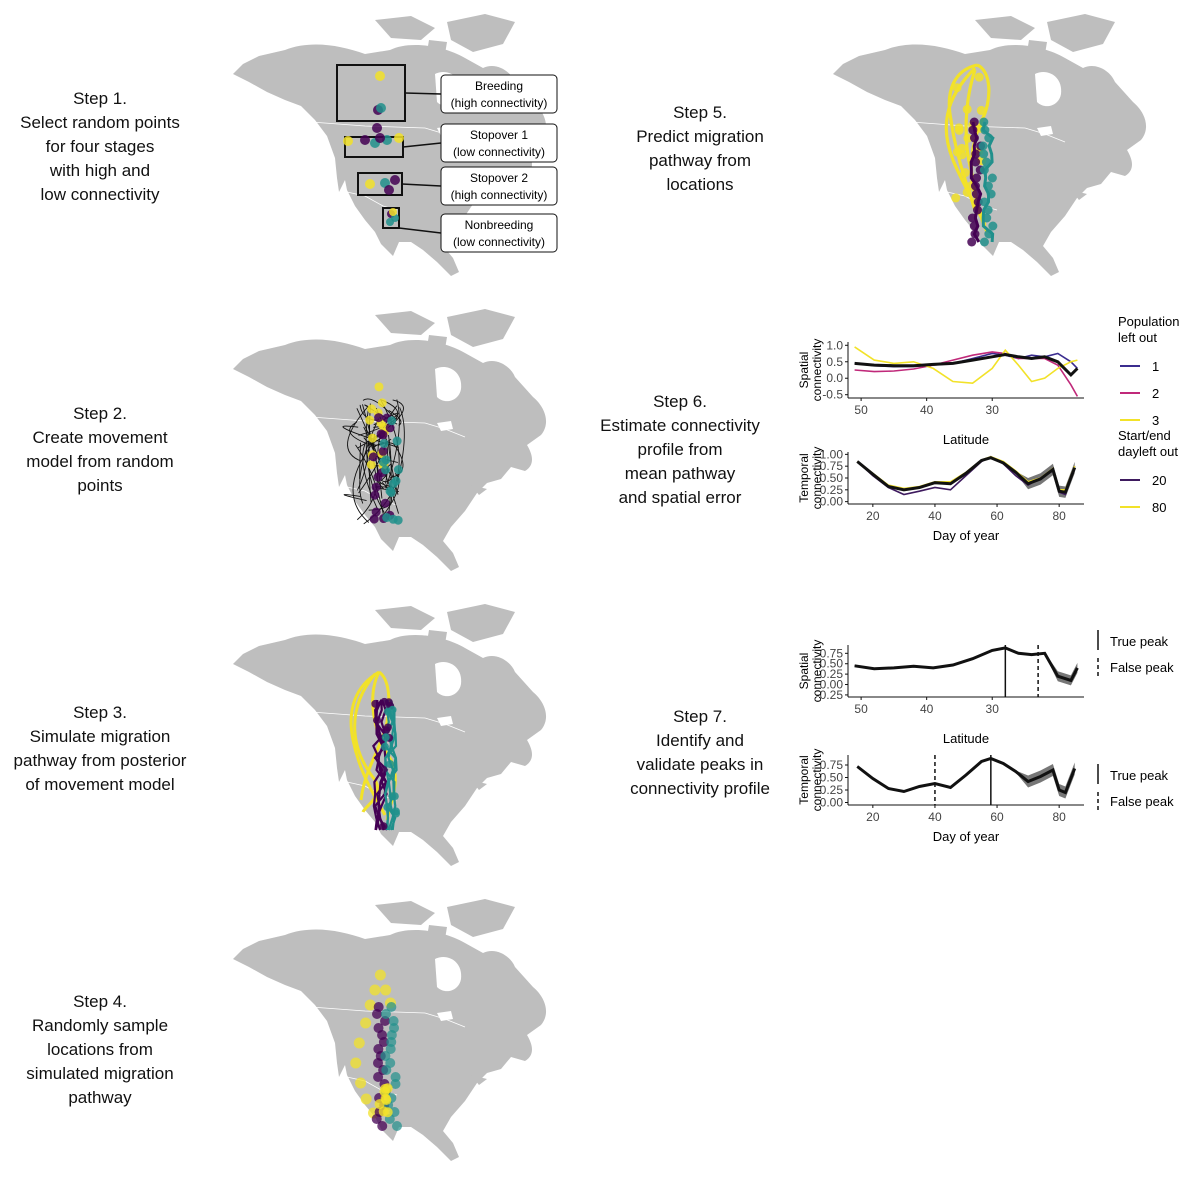  What do you see at coordinates (830, 695) in the screenshot?
I see `y-tick-label: -0.25` at bounding box center [830, 695].